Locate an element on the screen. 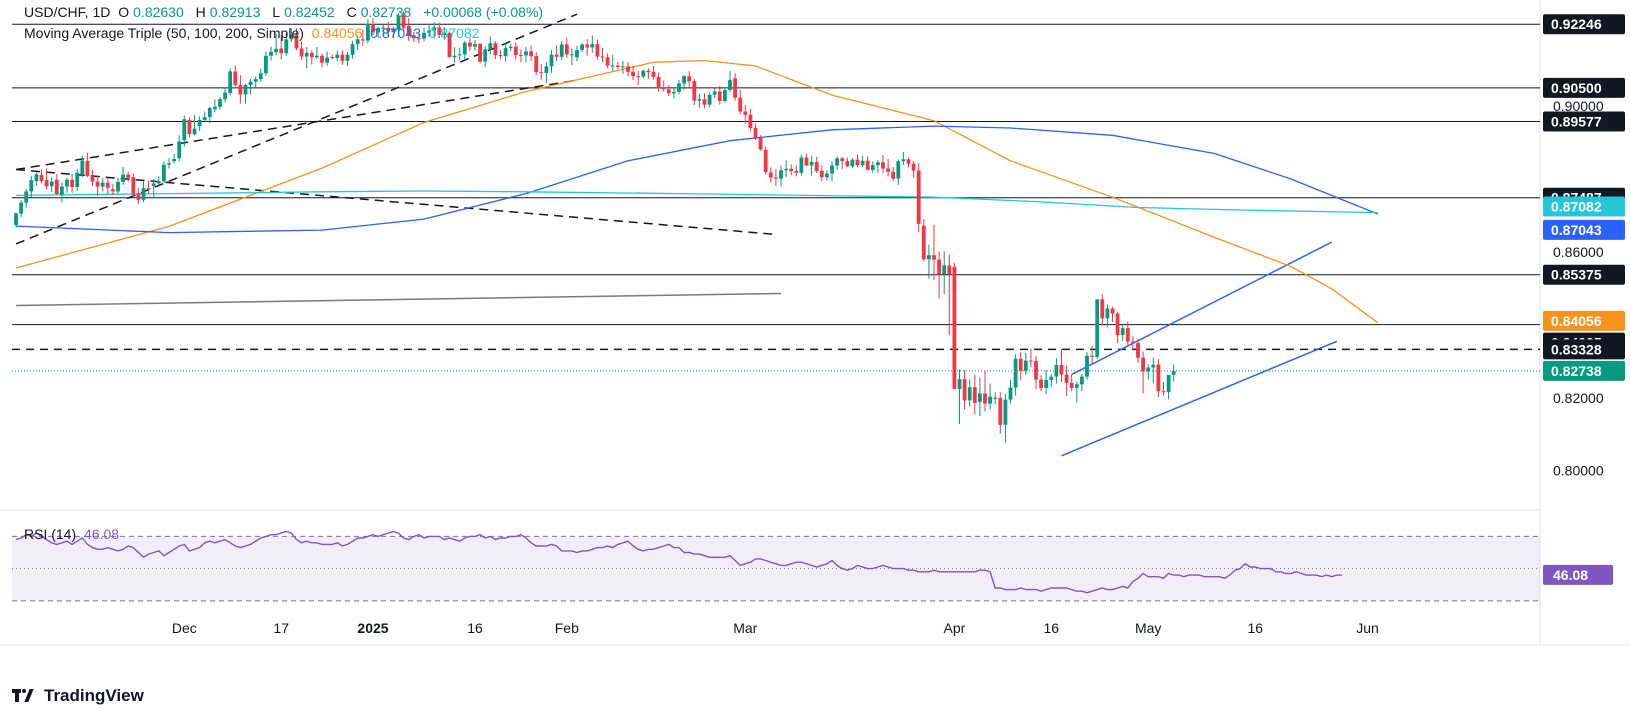  time-axis-tick: Mar is located at coordinates (745, 628).